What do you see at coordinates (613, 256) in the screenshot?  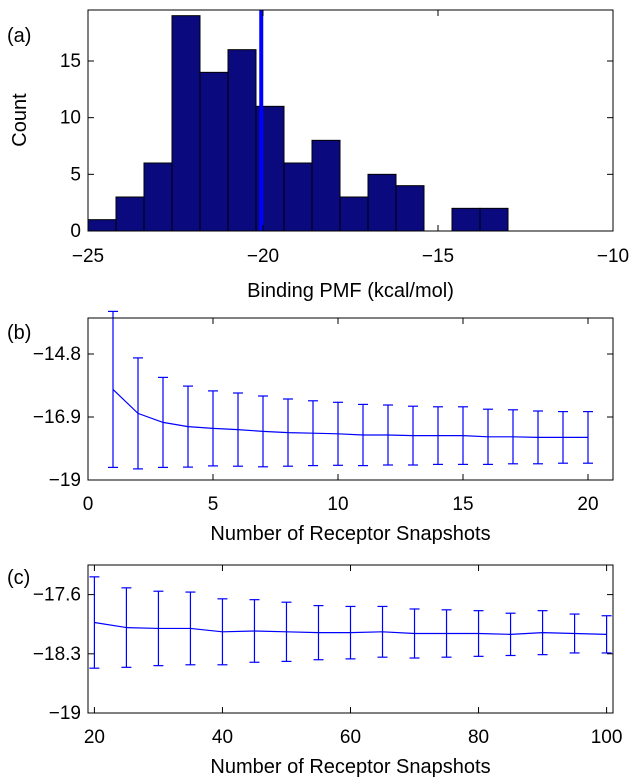 I see `x-tick-label: −10` at bounding box center [613, 256].